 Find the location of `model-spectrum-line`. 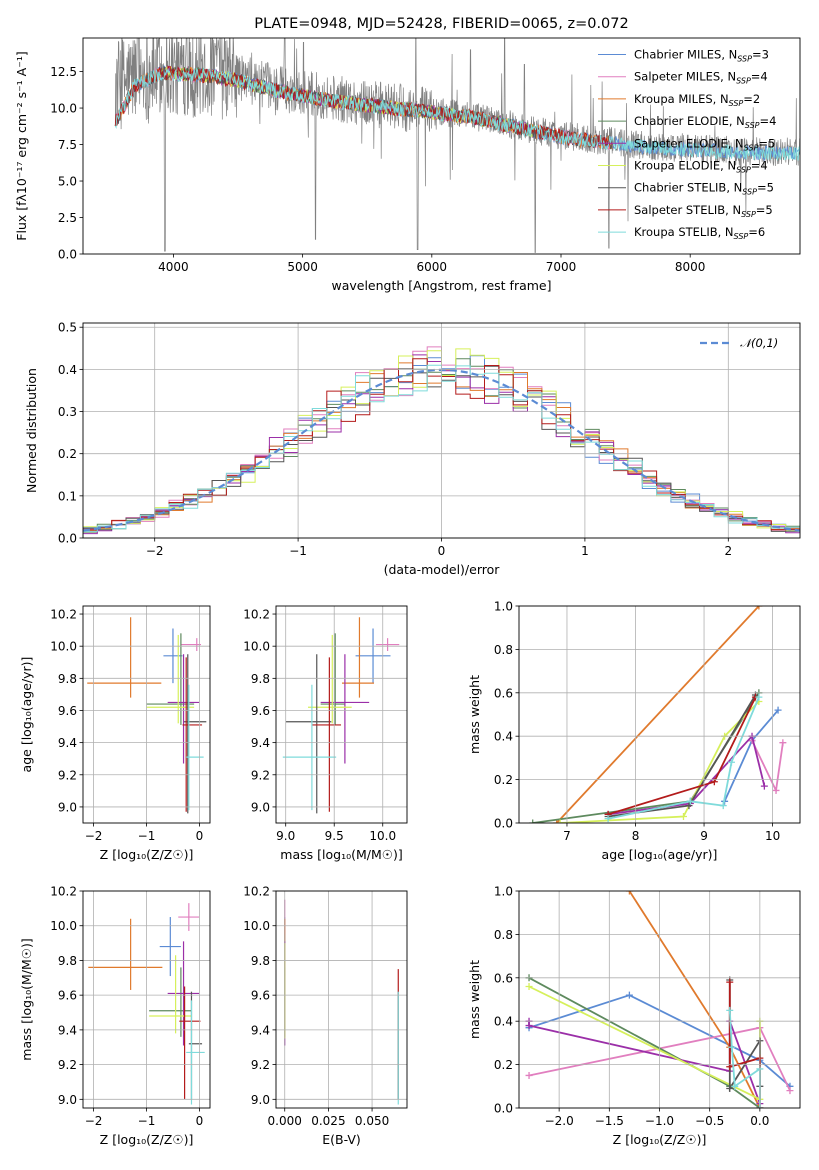

model-spectrum-line is located at coordinates (457, 114).